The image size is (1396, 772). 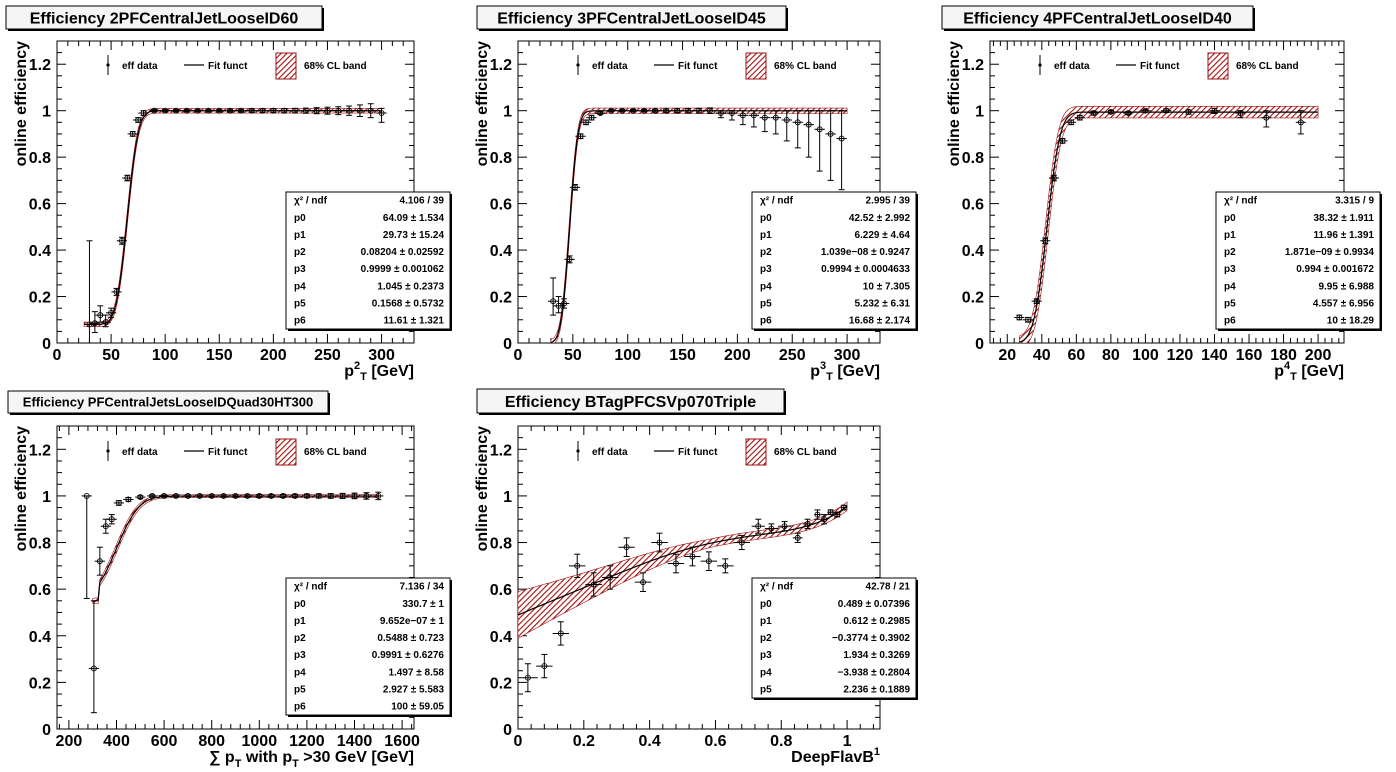 I want to click on stats-label: p5, so click(x=766, y=690).